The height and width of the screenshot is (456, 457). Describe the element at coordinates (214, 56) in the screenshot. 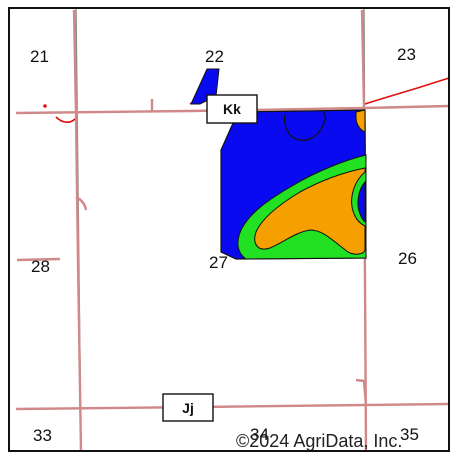

I see `section-22: 22` at that location.